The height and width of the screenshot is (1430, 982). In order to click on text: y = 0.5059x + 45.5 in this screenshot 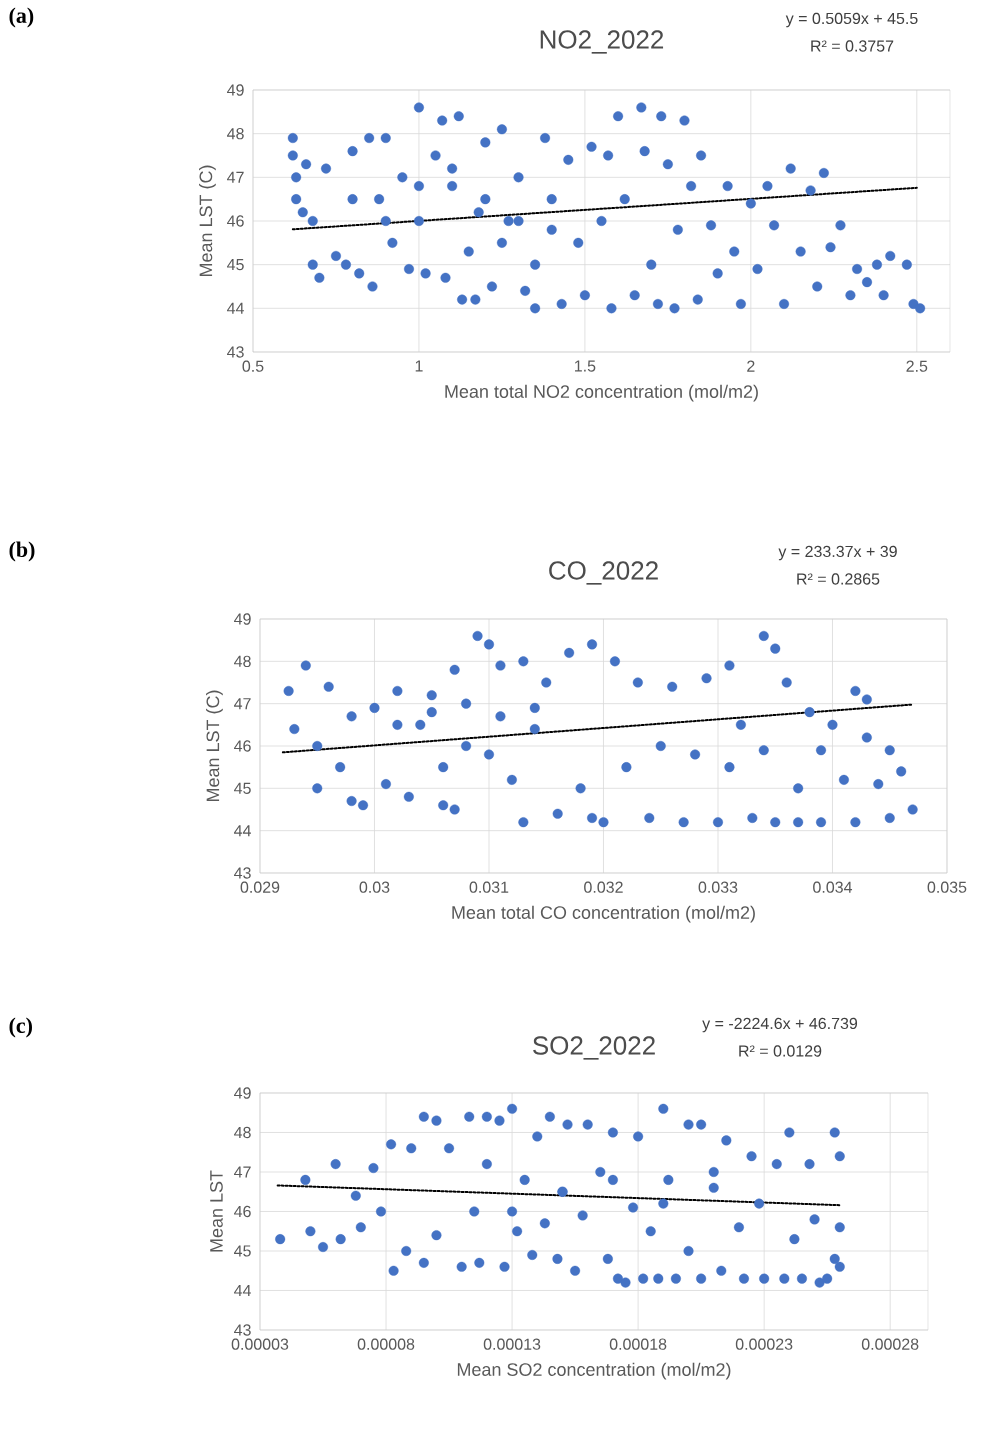, I will do `click(851, 20)`.